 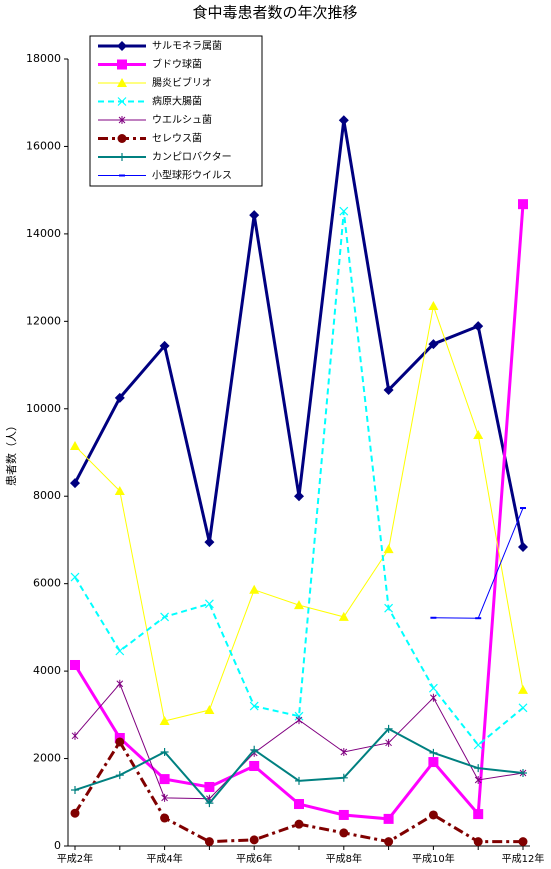 What do you see at coordinates (43, 233) in the screenshot?
I see `y-tick-label: 14000` at bounding box center [43, 233].